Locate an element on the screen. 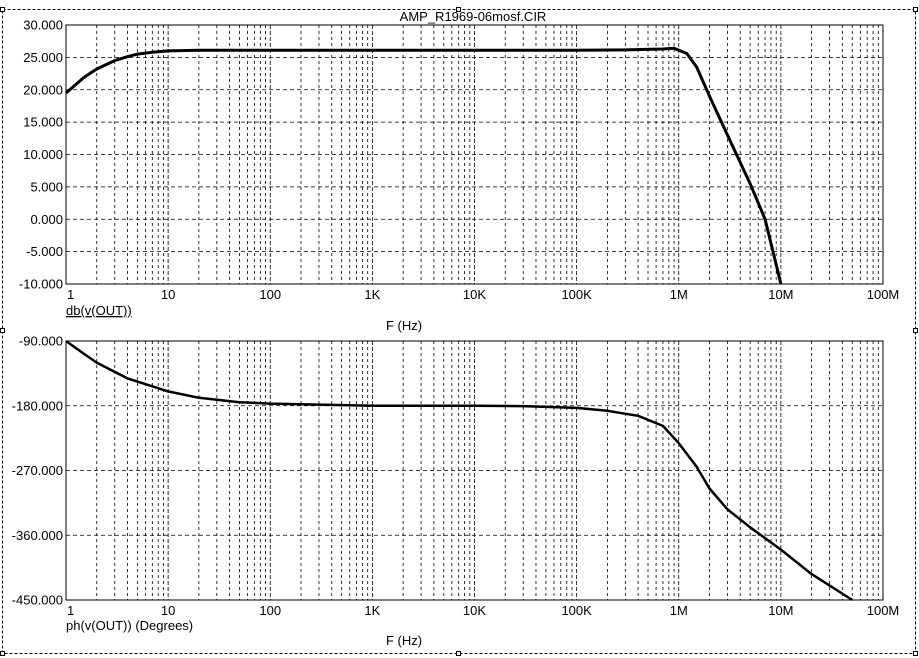 The height and width of the screenshot is (658, 919). resize-handle-bottom-left is located at coordinates (2, 653).